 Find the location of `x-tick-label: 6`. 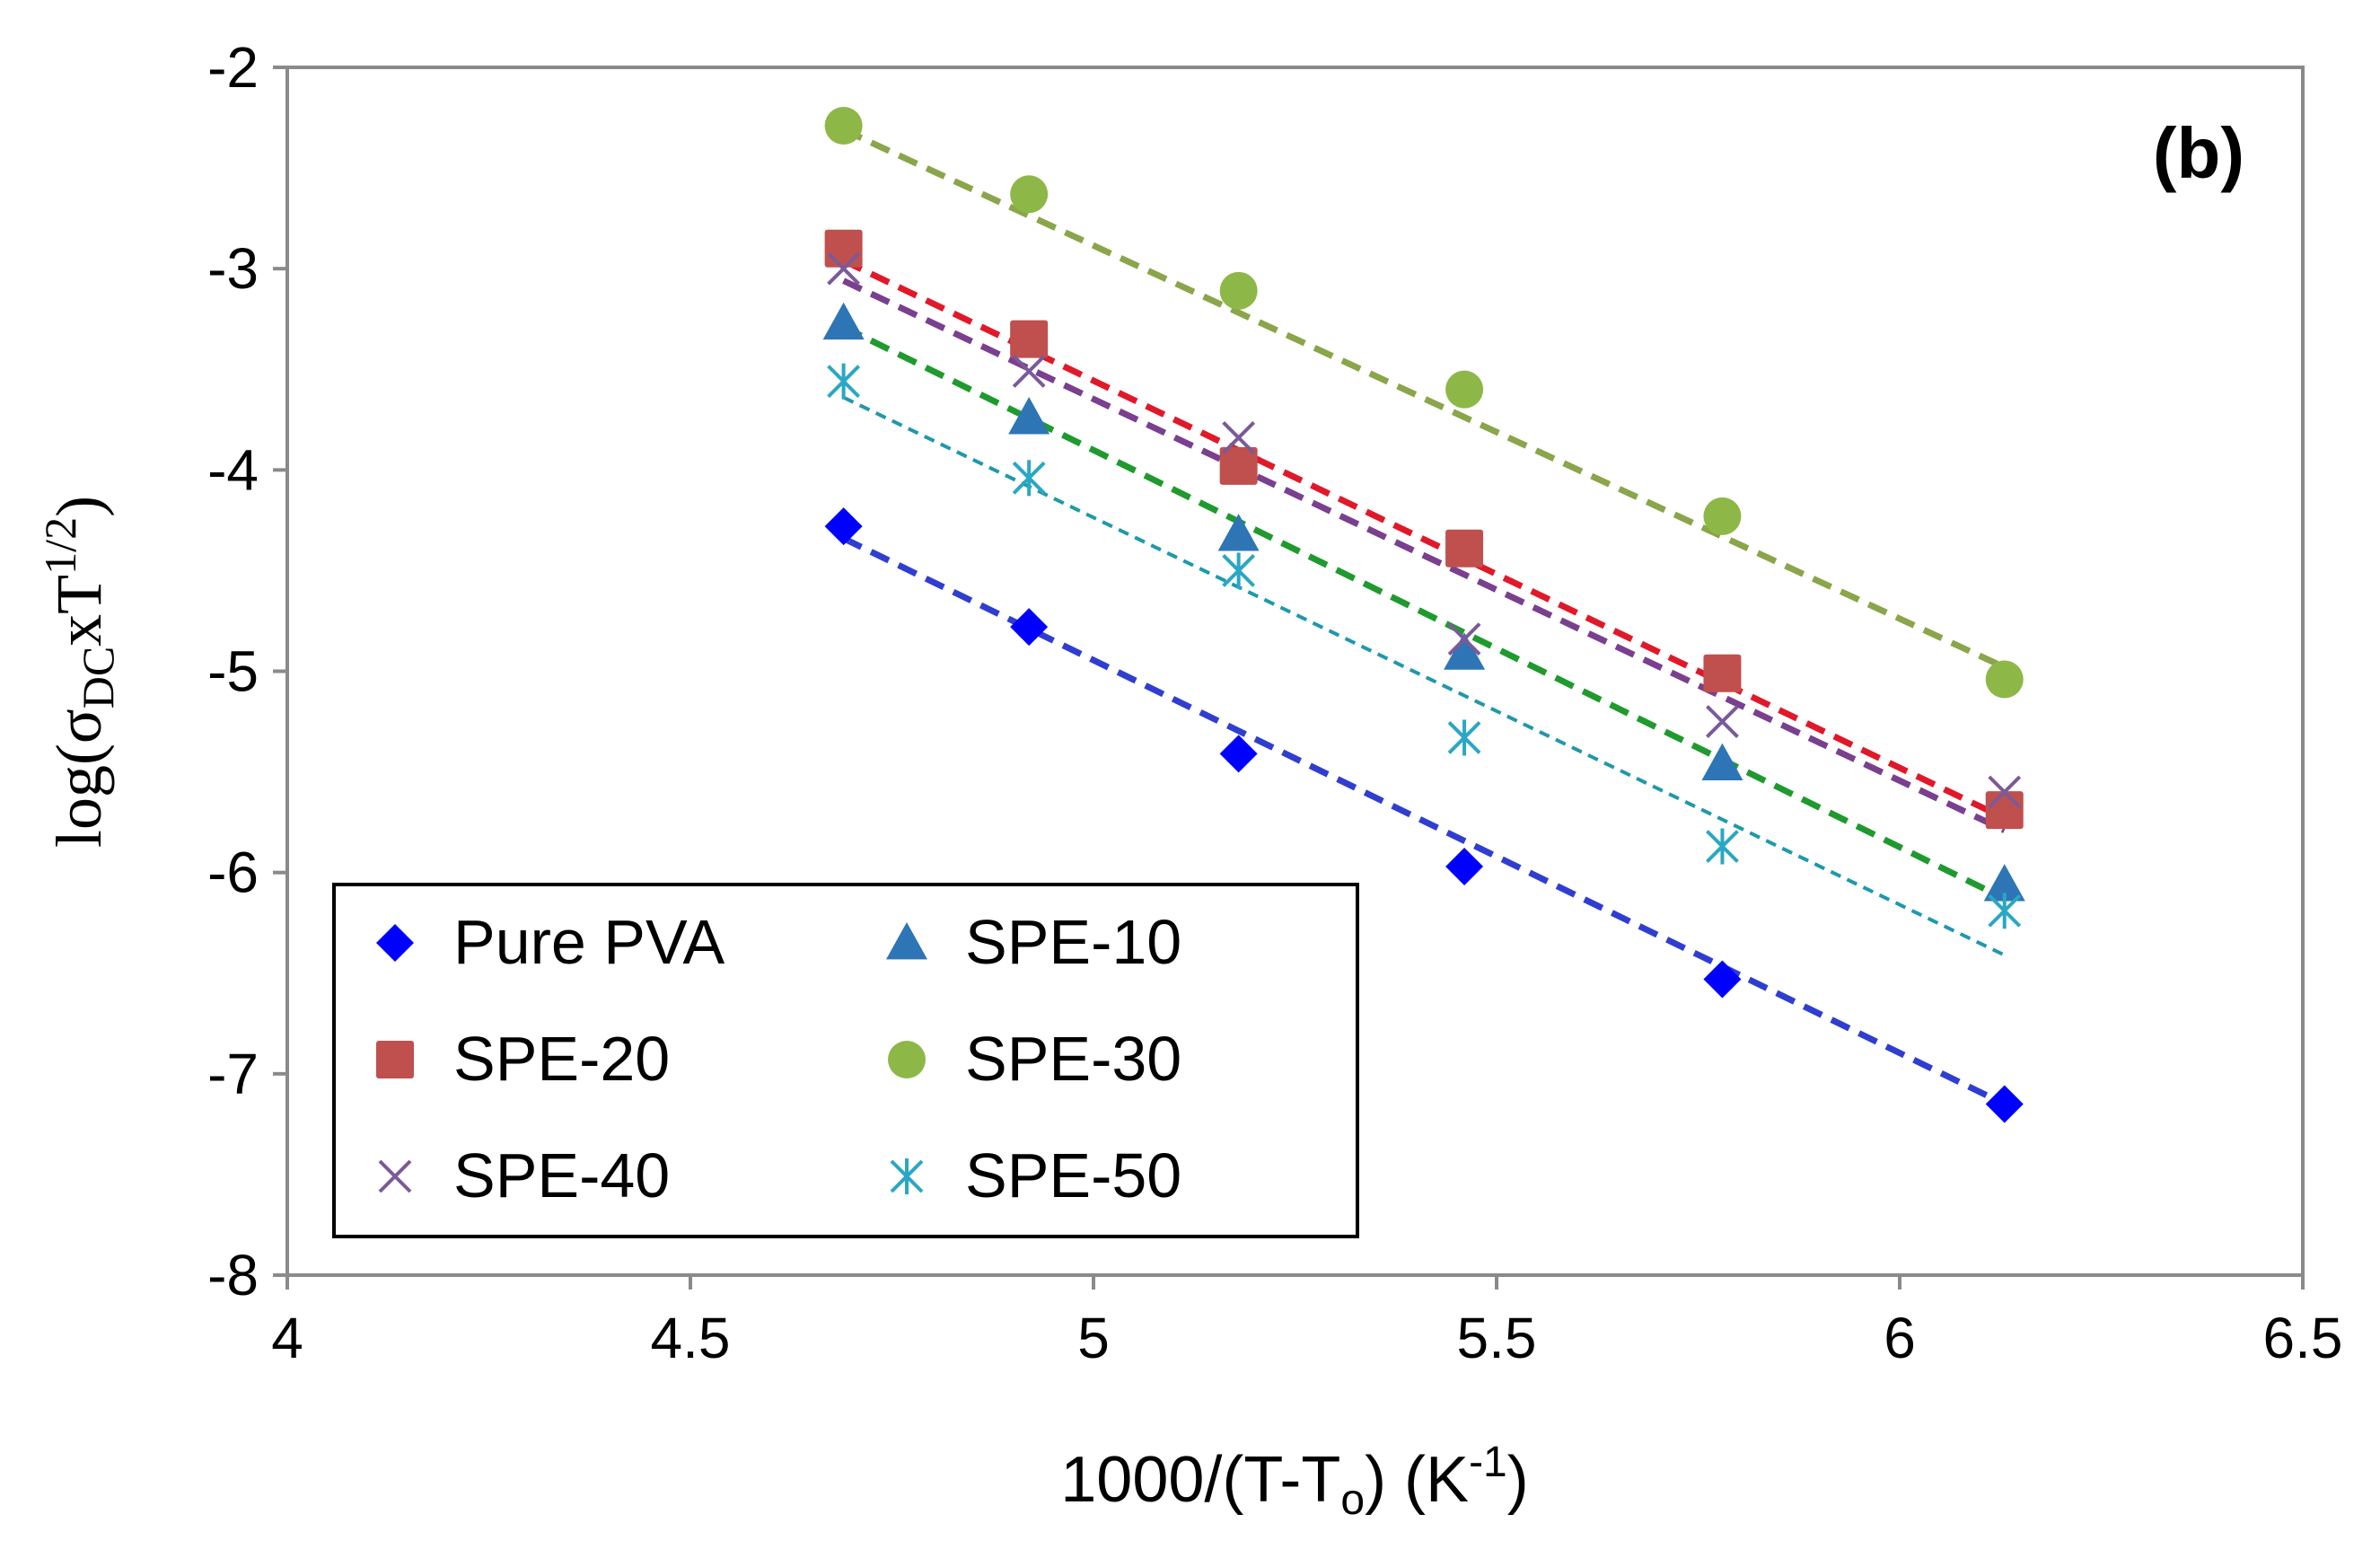

x-tick-label: 6 is located at coordinates (1900, 1338).